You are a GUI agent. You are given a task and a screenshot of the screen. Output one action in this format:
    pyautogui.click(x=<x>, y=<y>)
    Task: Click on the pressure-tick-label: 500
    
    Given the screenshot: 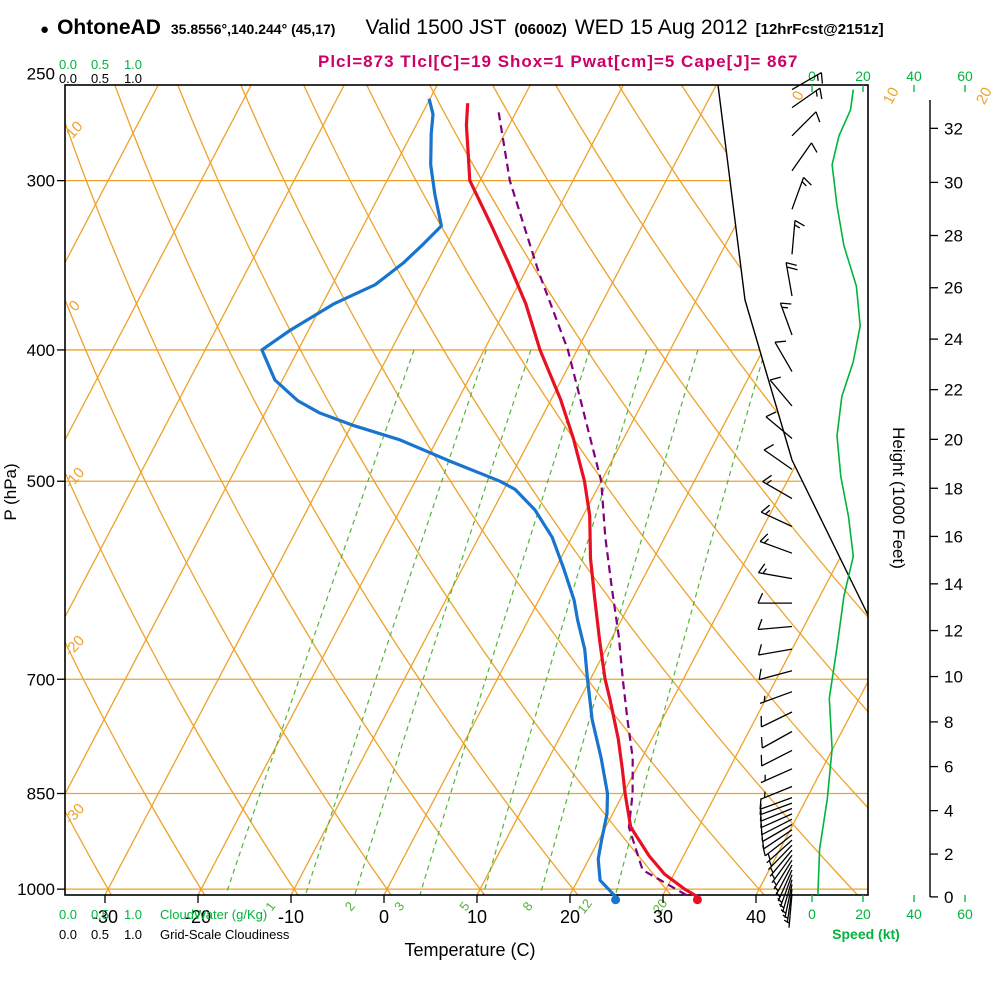 What is the action you would take?
    pyautogui.click(x=41, y=481)
    